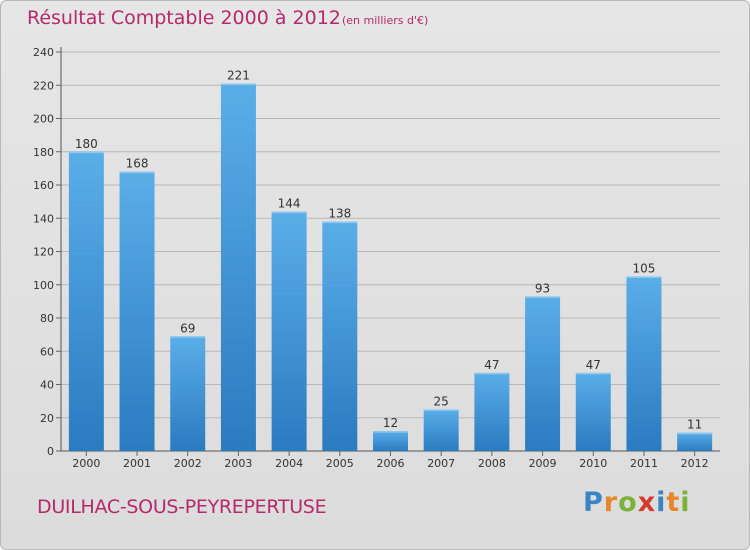  Describe the element at coordinates (593, 463) in the screenshot. I see `x-tick-label: 2010` at that location.